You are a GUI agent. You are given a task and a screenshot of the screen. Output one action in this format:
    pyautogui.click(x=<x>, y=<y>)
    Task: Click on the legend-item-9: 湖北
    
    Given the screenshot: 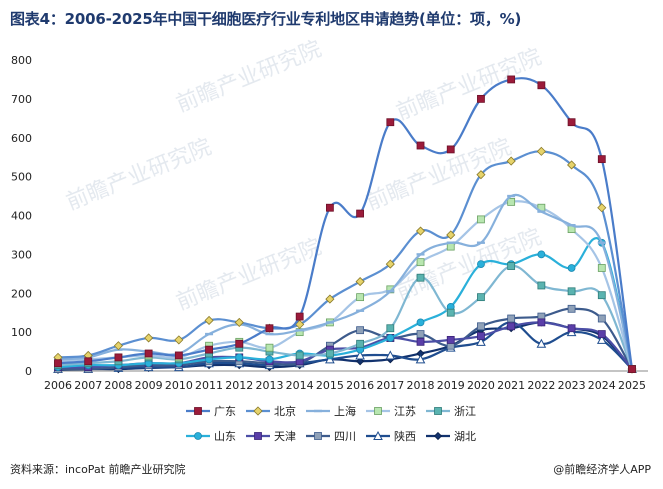 What is the action you would take?
    pyautogui.click(x=451, y=436)
    